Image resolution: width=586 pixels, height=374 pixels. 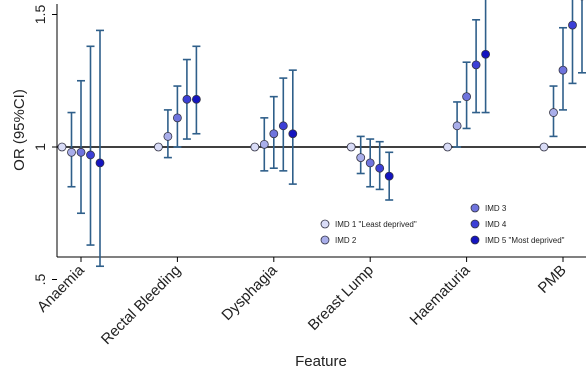 I want to click on legend-item: IMD 2, so click(x=338, y=240).